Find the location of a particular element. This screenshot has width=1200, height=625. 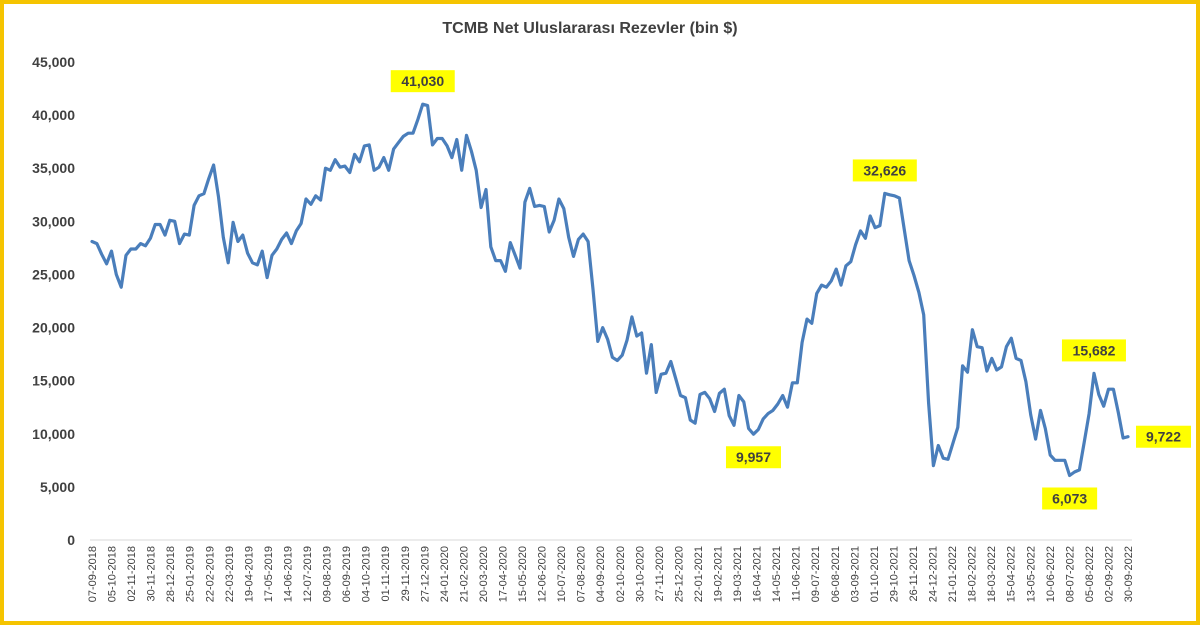

x-tick-label: 22-01-2021 is located at coordinates (699, 574).